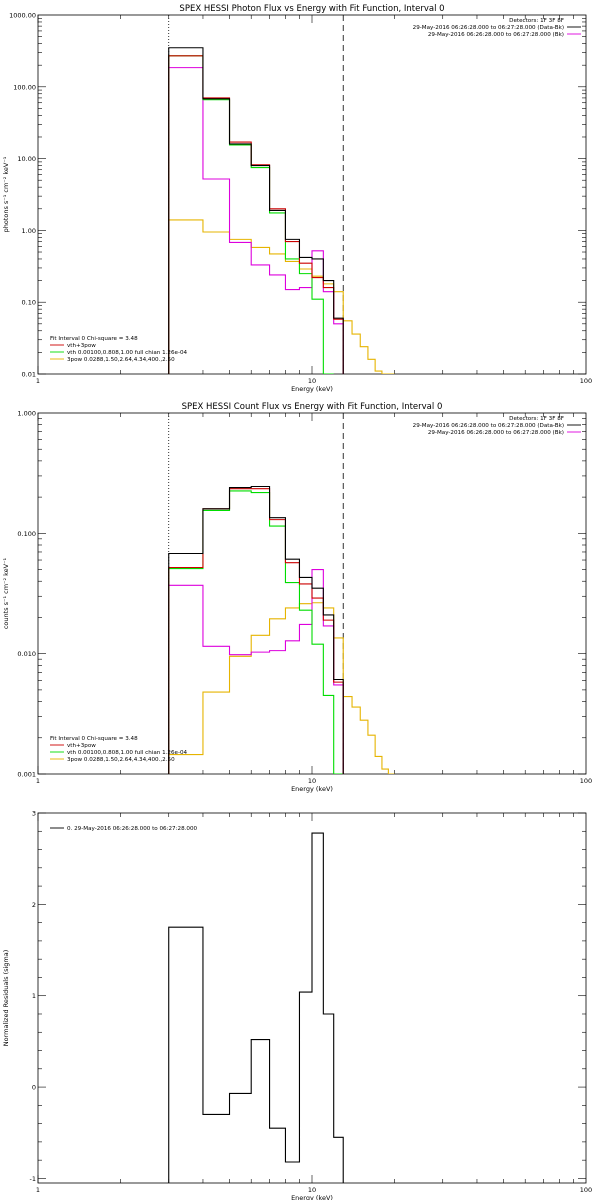 Image resolution: width=600 pixels, height=1204 pixels. What do you see at coordinates (34, 905) in the screenshot?
I see `y-tick-label: 2` at bounding box center [34, 905].